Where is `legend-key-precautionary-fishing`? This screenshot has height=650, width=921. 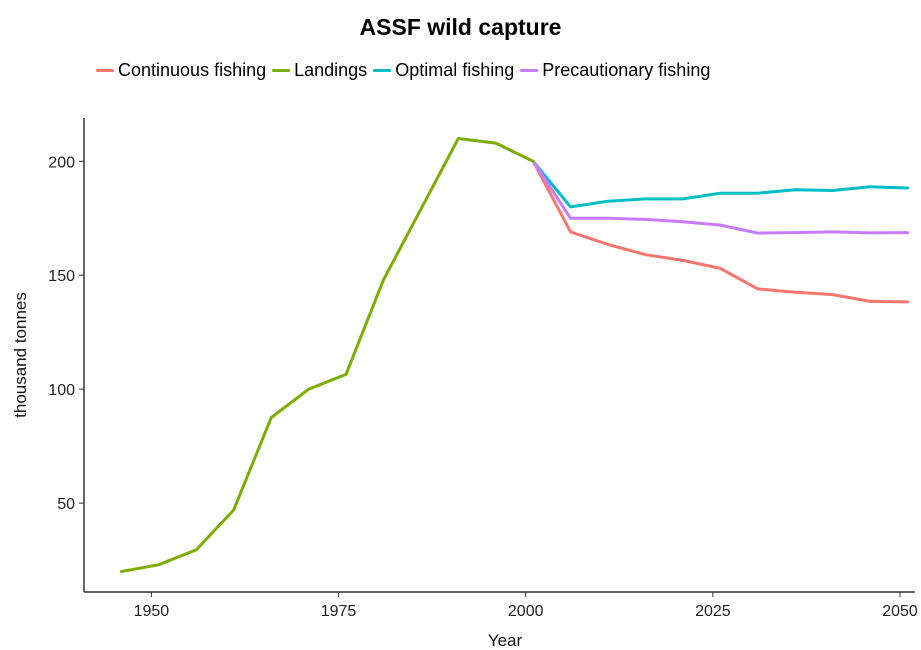
legend-key-precautionary-fishing is located at coordinates (529, 70).